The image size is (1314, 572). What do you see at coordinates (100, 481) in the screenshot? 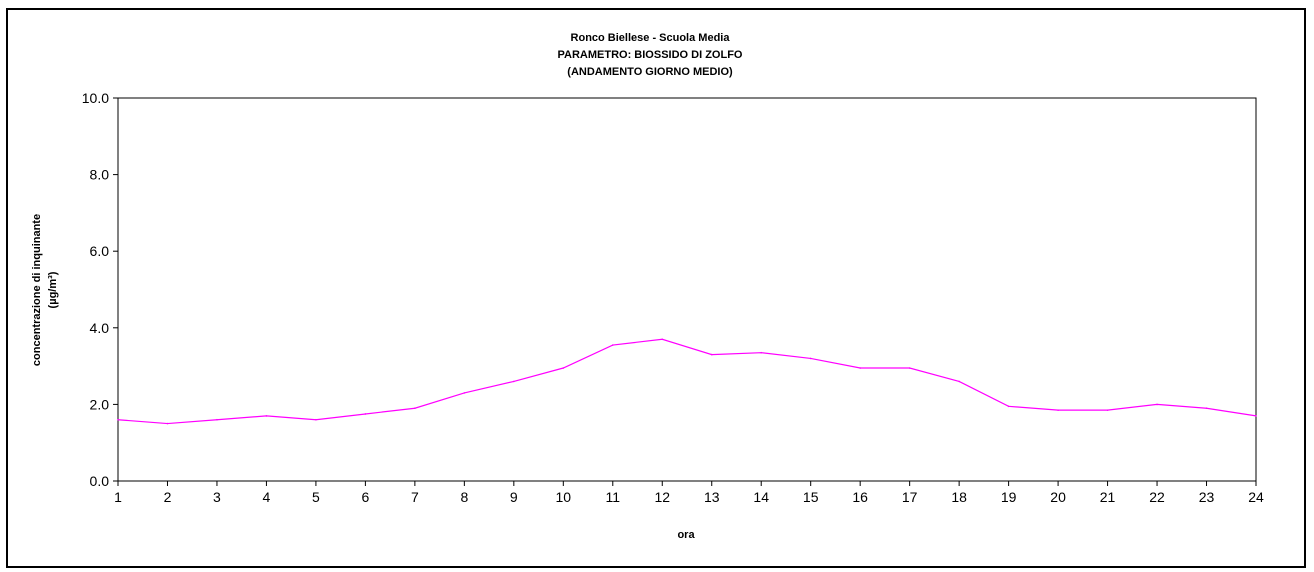
I see `y-tick-label: 0.0` at bounding box center [100, 481].